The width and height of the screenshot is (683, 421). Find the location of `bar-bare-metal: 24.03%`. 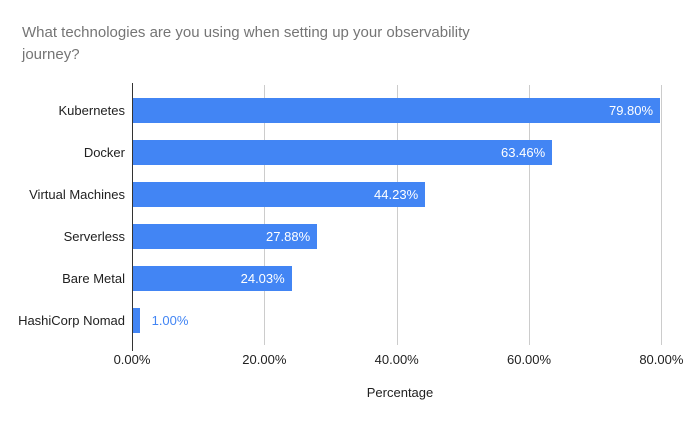

bar-bare-metal: 24.03% is located at coordinates (212, 278).